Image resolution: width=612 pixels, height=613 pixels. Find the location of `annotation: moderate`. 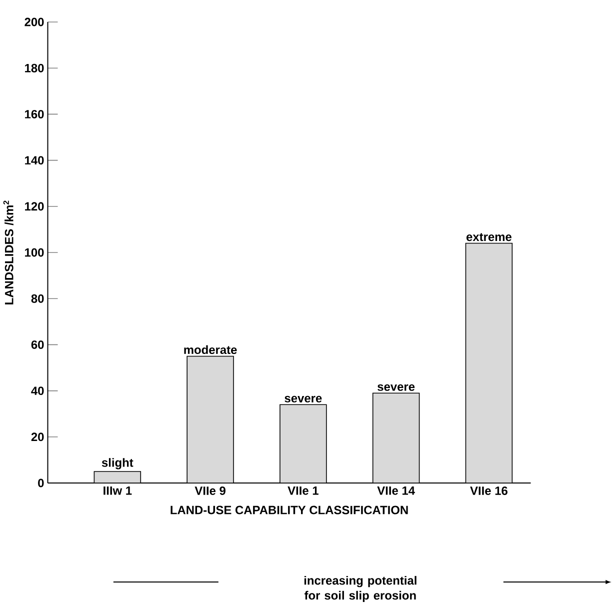

annotation: moderate is located at coordinates (210, 349).